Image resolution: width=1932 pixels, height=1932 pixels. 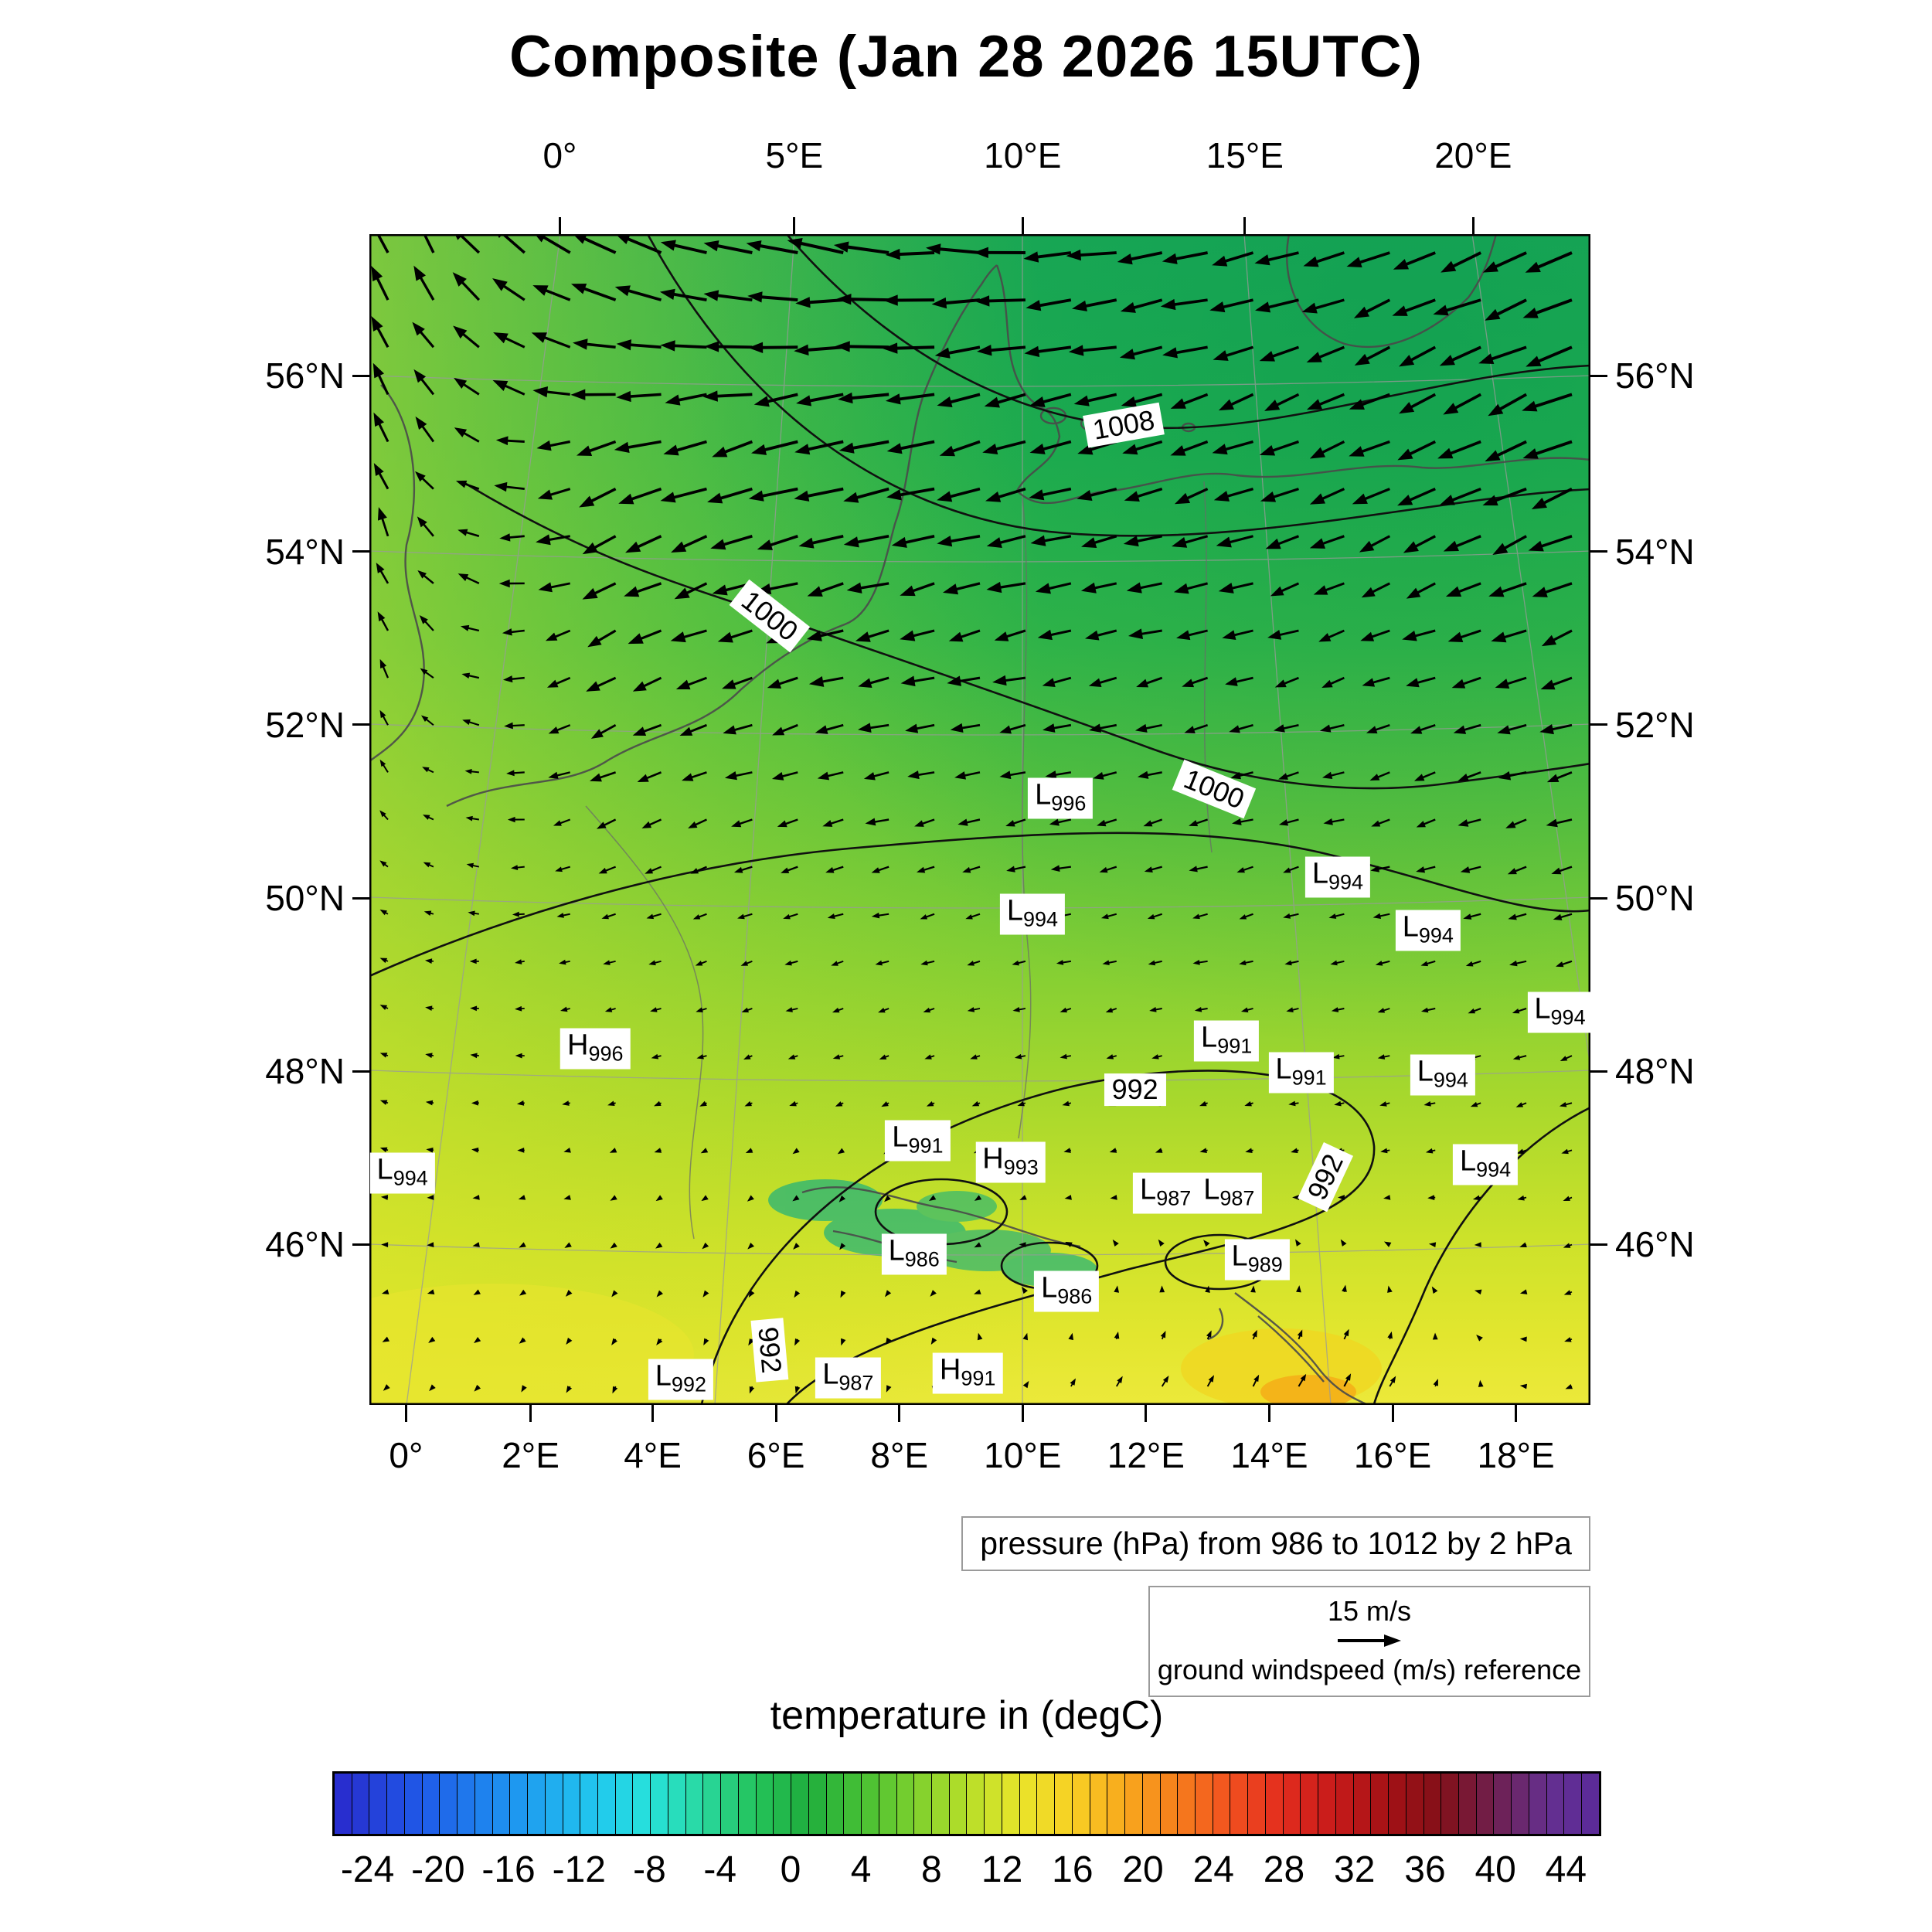 What do you see at coordinates (1166, 1193) in the screenshot?
I see `low-pressure-center-label: L987` at bounding box center [1166, 1193].